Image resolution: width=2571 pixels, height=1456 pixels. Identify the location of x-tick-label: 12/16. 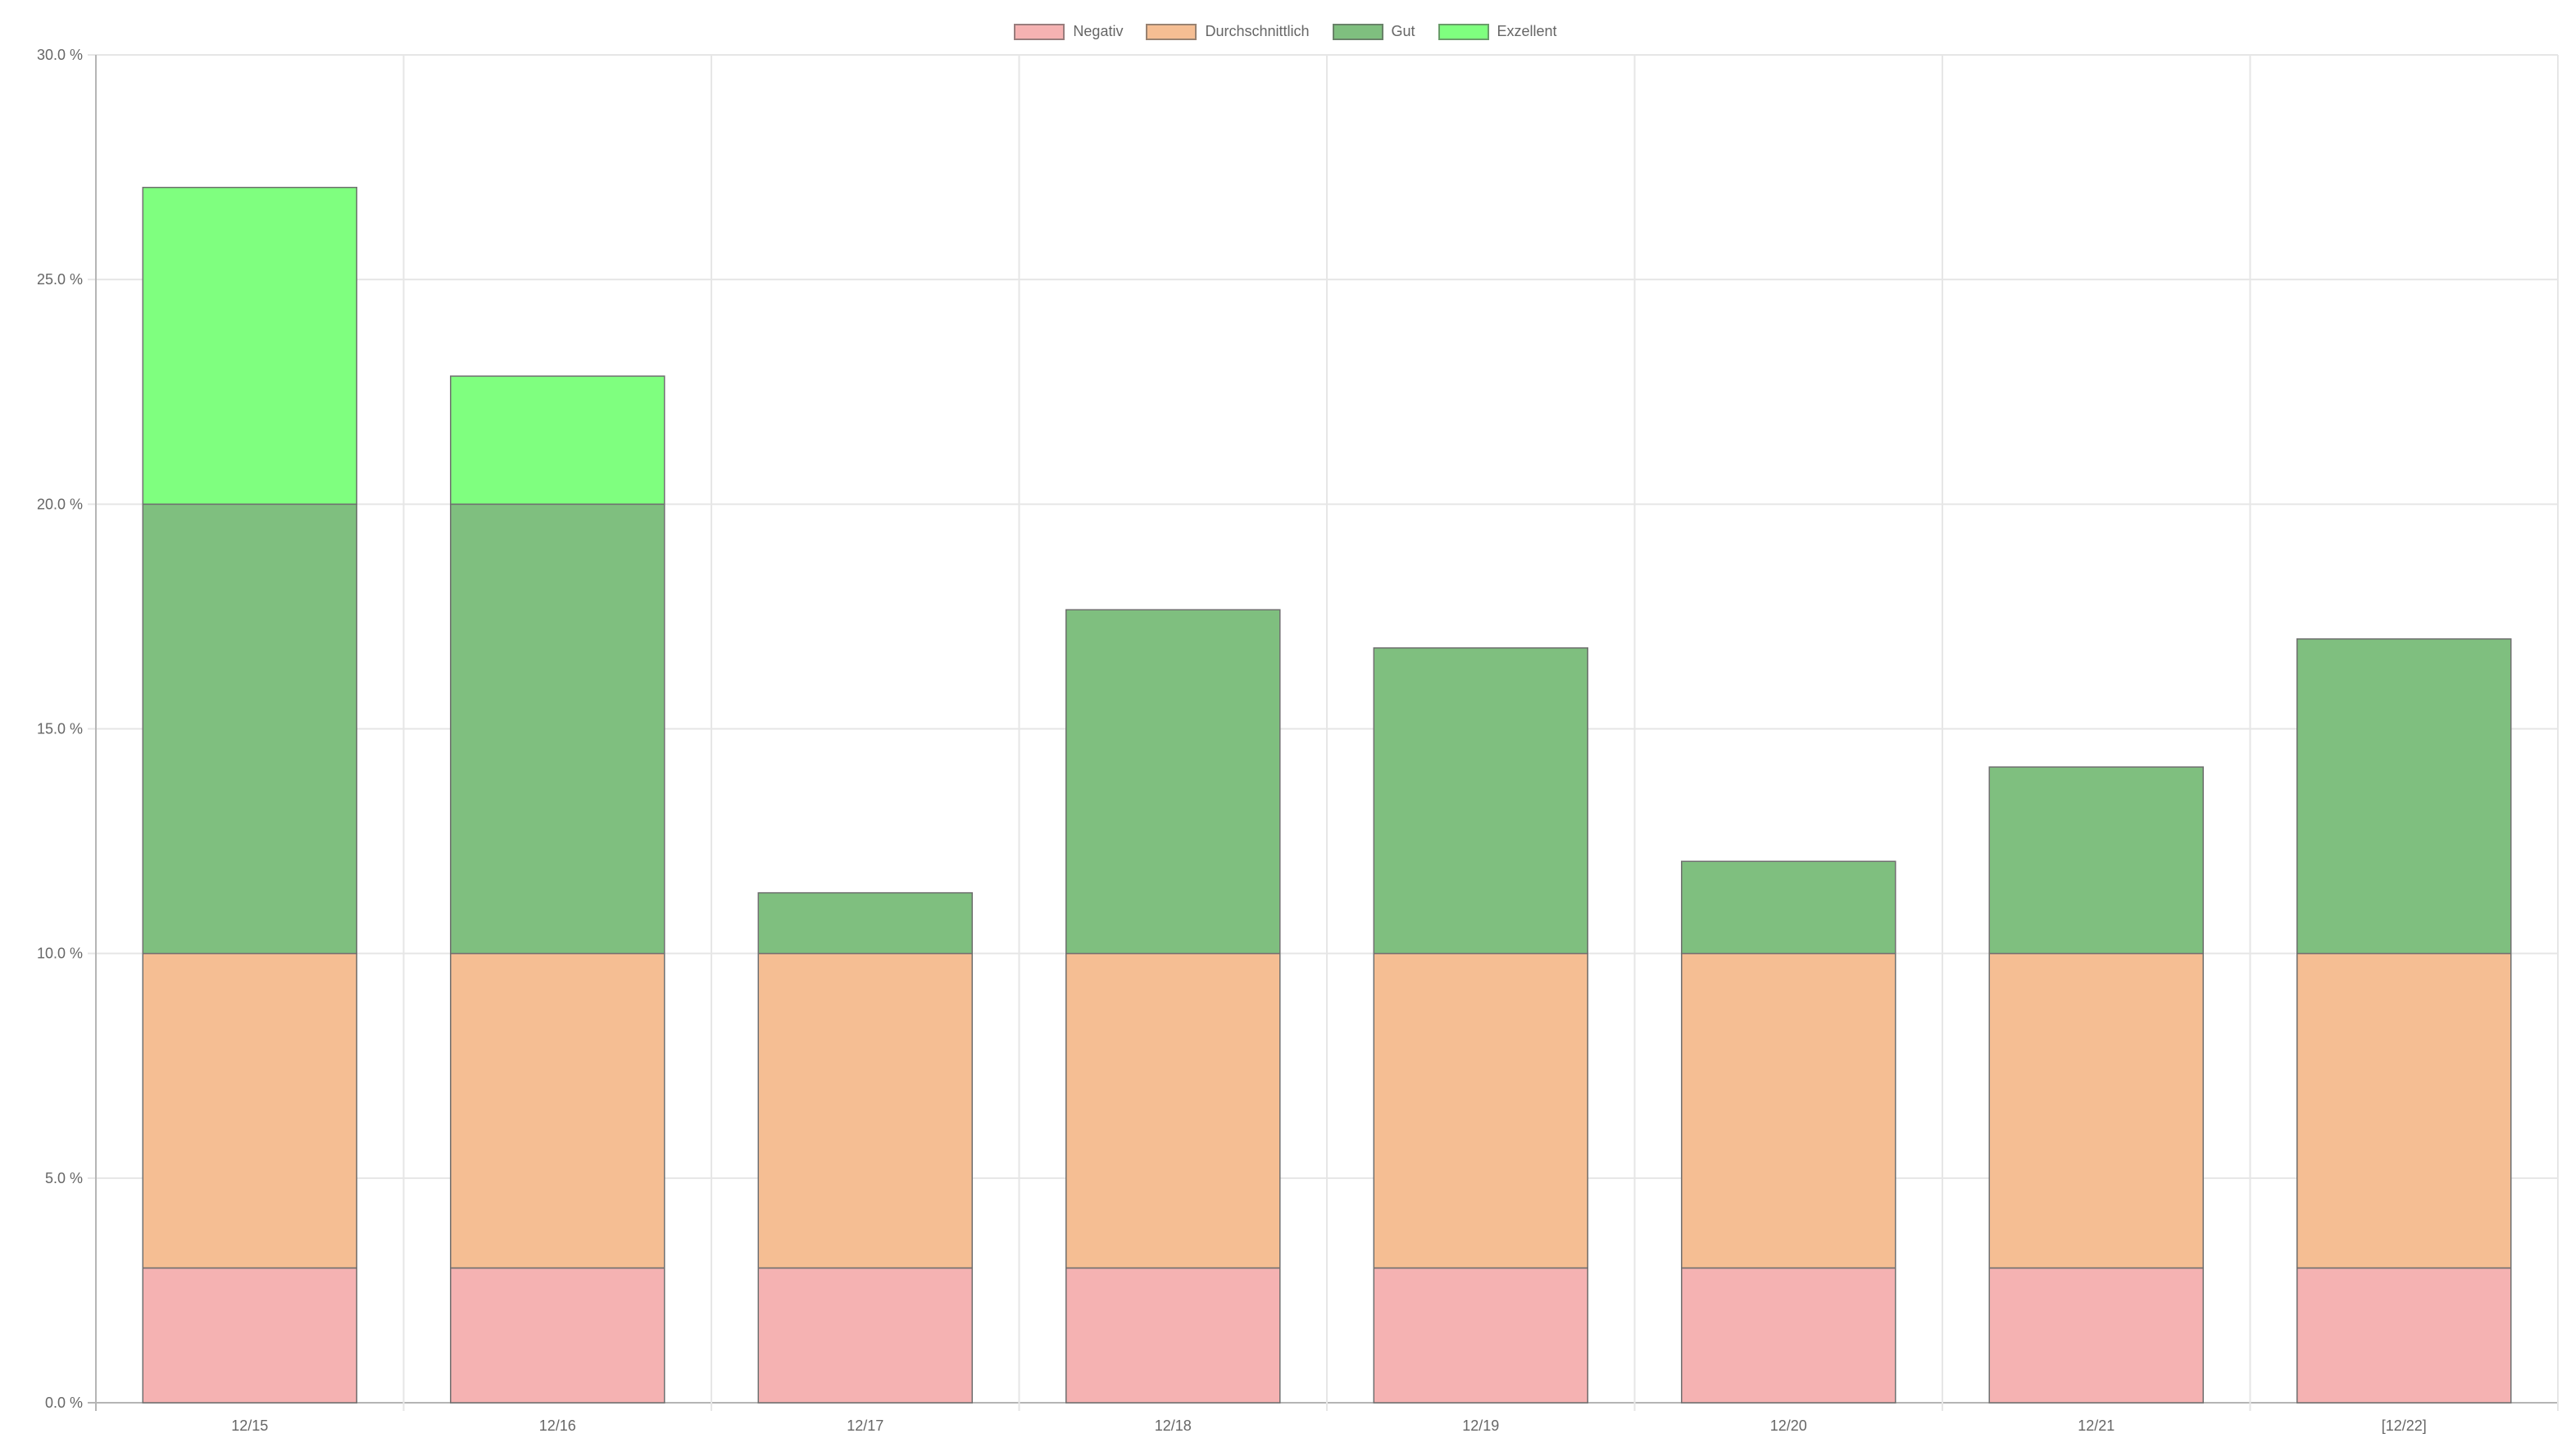
(557, 1426).